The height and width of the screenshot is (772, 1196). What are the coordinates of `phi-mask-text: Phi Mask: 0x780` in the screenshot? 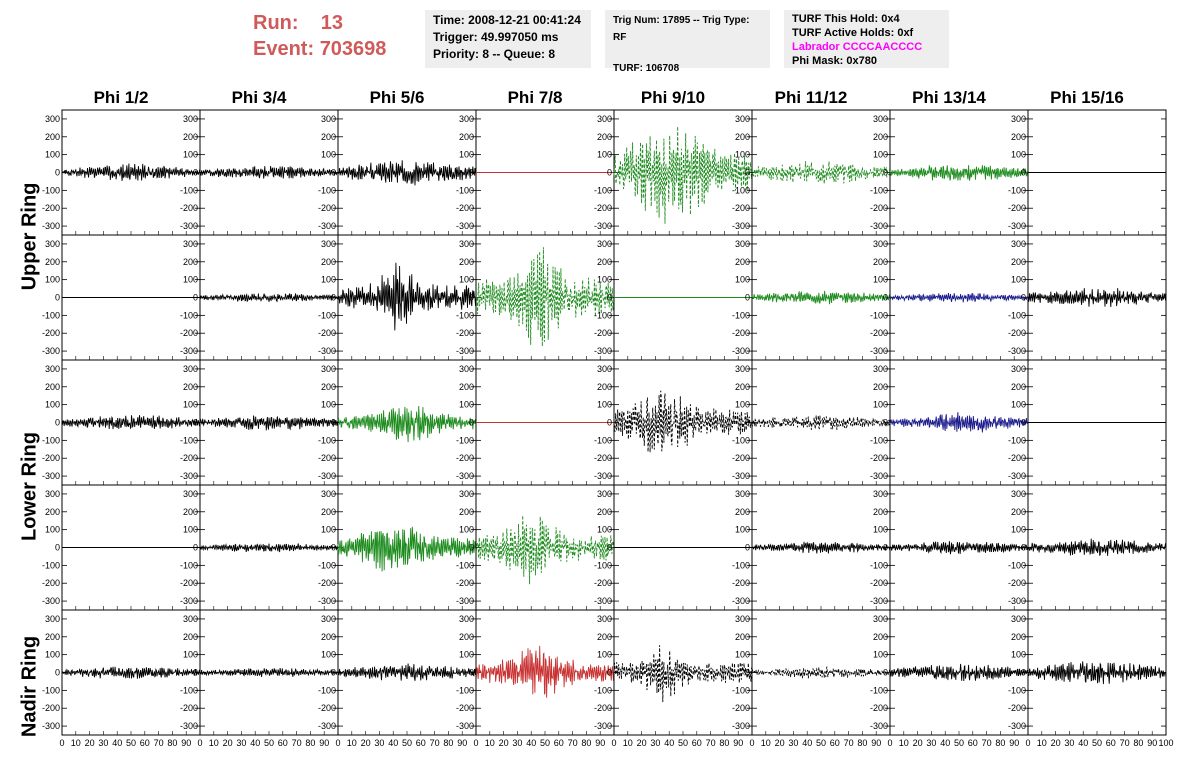 It's located at (834, 61).